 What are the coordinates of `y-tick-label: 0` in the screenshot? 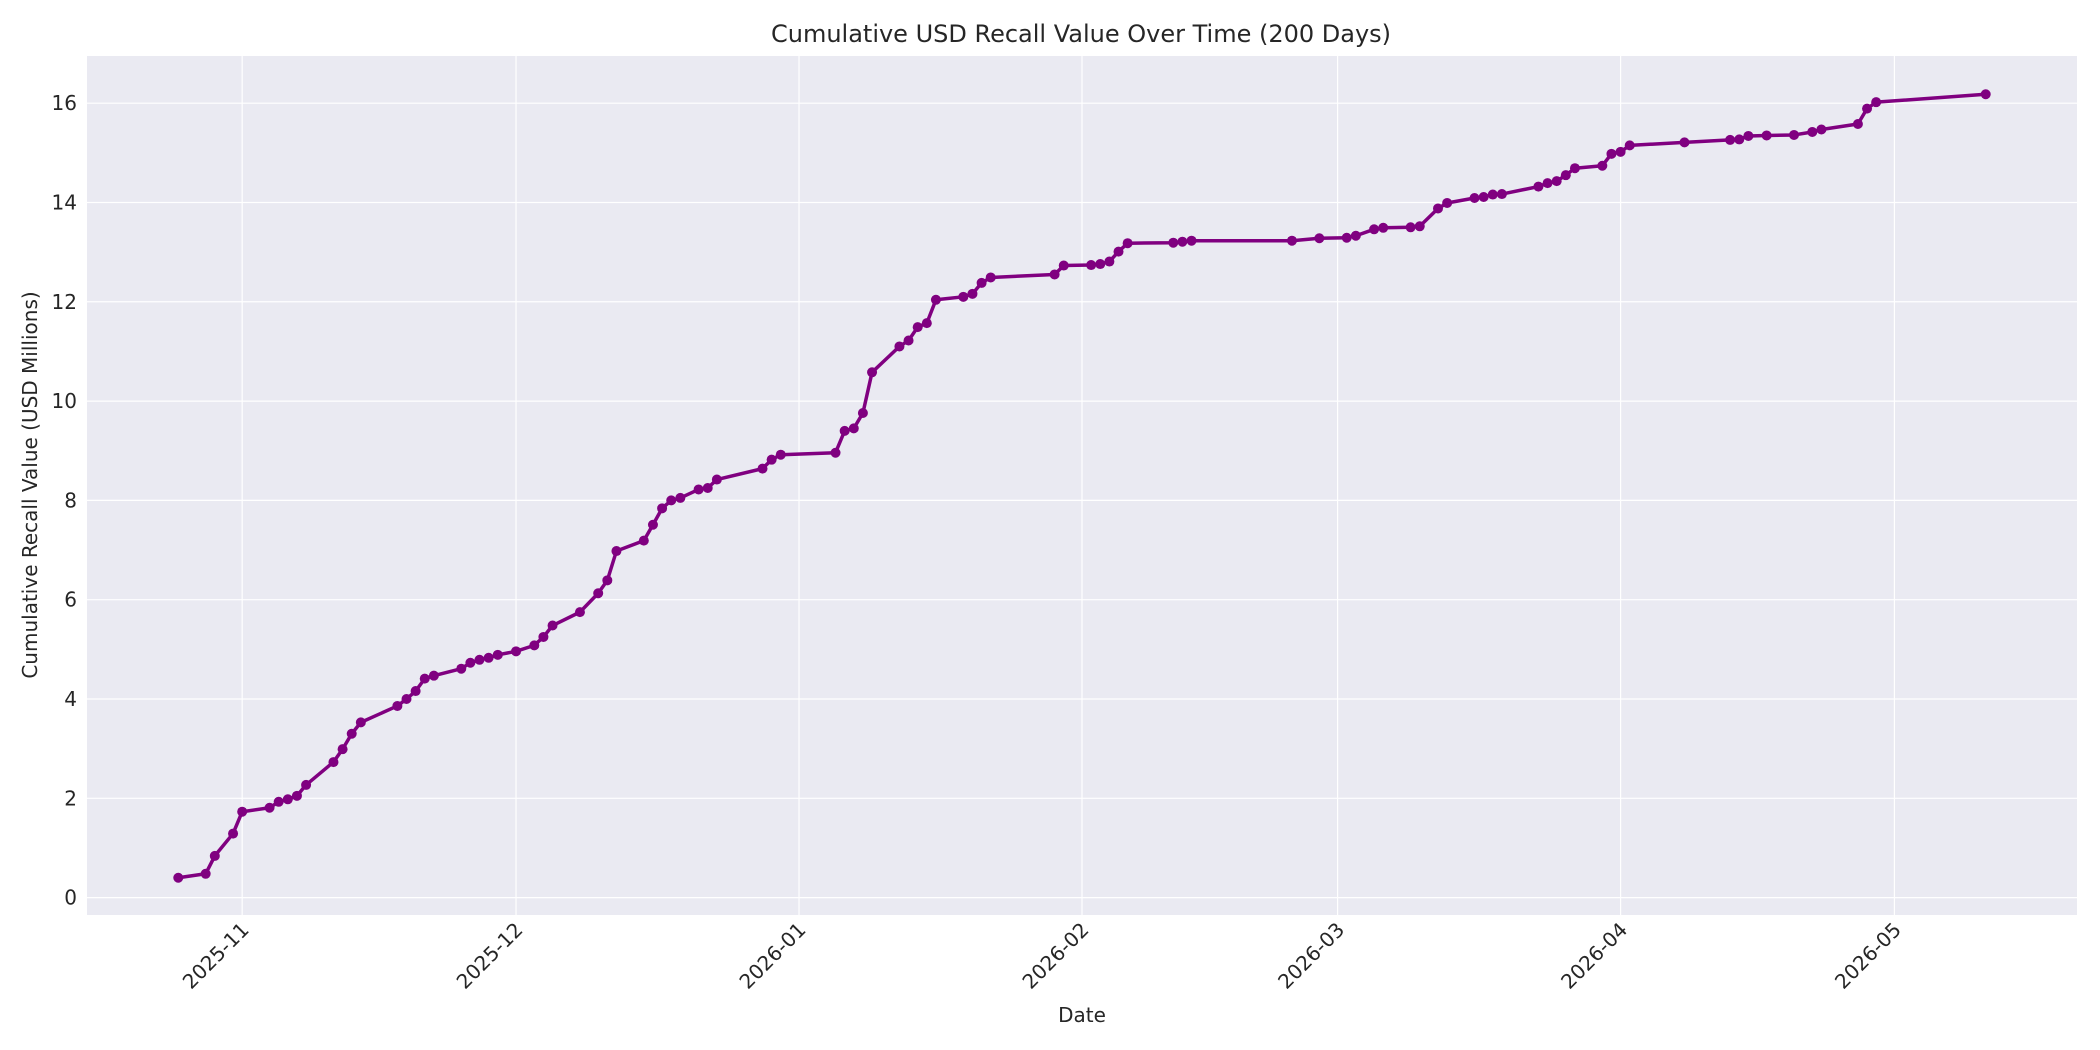 It's located at (70, 898).